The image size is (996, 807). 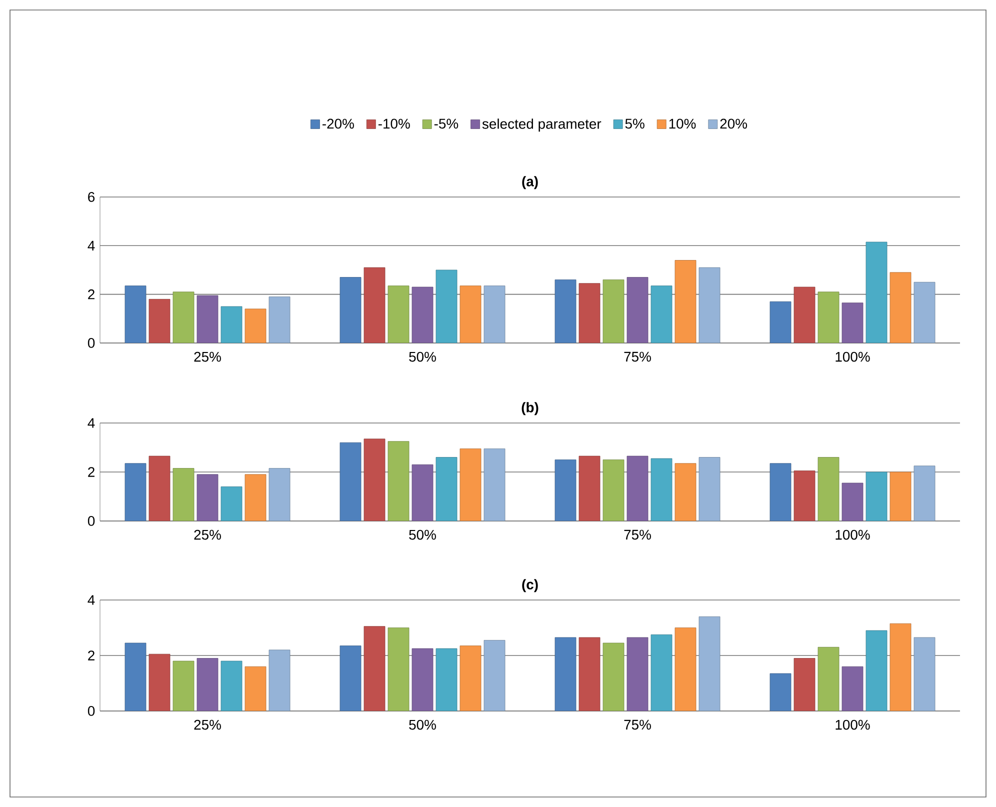 I want to click on legend-label: -10%, so click(x=394, y=123).